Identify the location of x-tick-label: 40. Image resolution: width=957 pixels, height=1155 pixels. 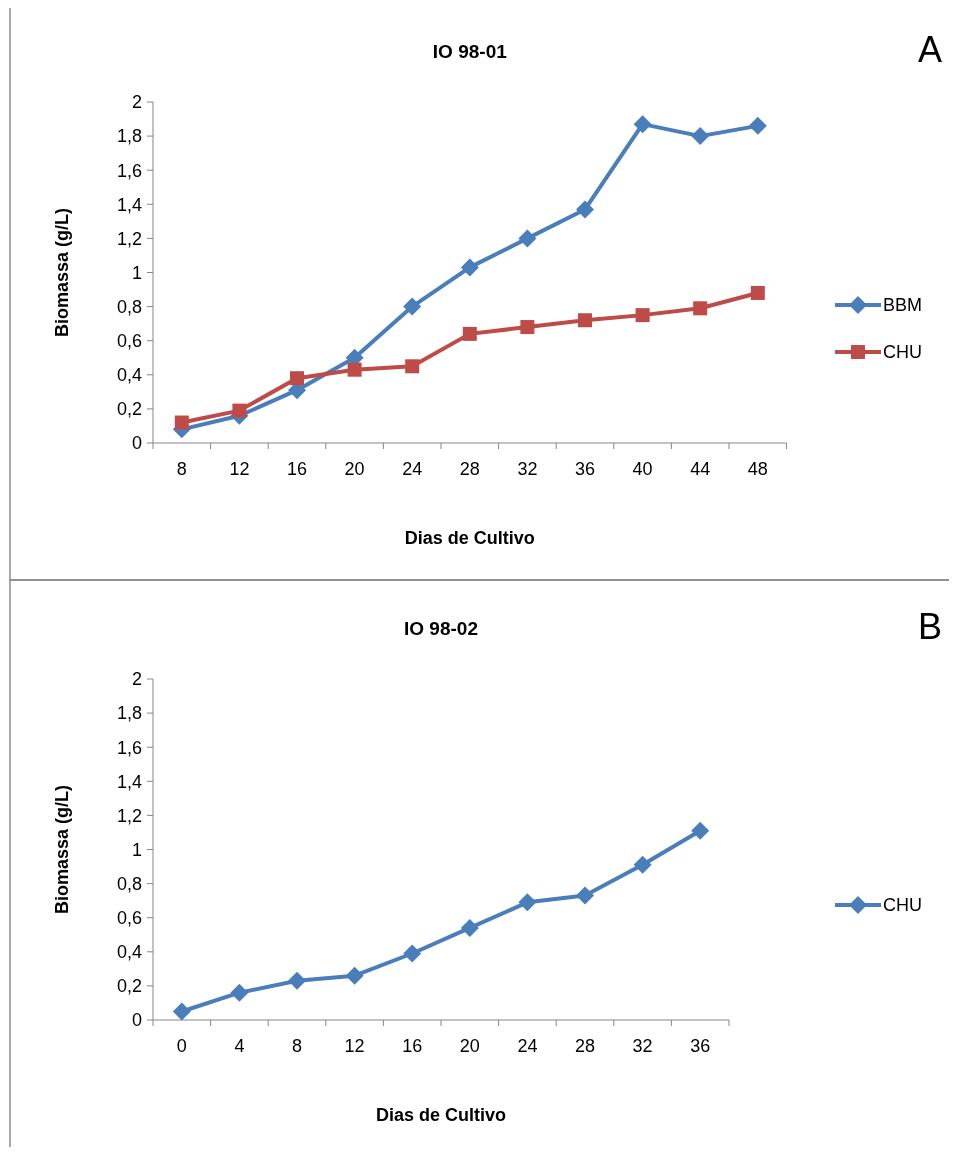
(642, 469).